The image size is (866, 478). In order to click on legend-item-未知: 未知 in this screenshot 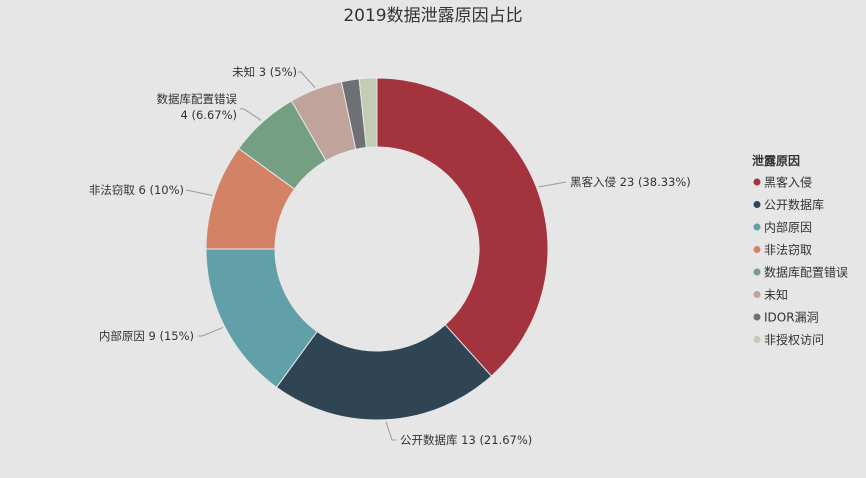, I will do `click(776, 295)`.